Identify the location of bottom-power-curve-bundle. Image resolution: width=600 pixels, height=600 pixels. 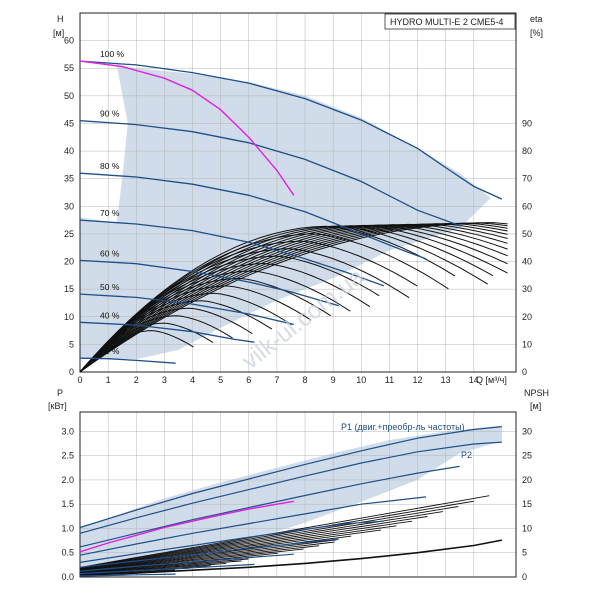
(291, 535).